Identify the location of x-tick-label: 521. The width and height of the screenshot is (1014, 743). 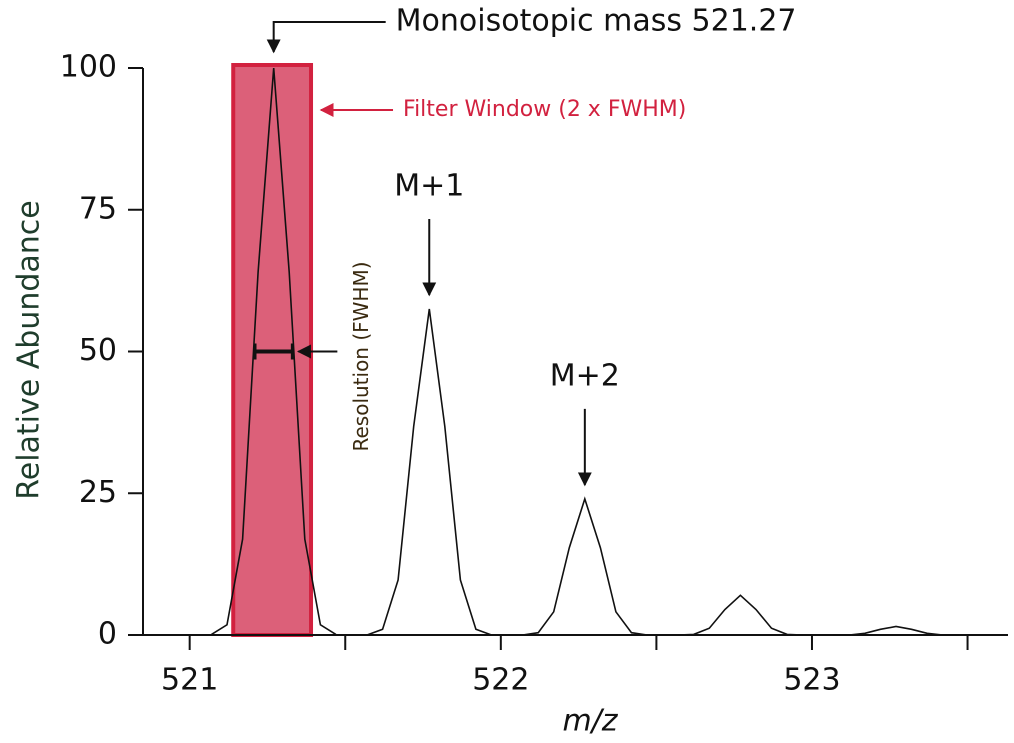
(189, 680).